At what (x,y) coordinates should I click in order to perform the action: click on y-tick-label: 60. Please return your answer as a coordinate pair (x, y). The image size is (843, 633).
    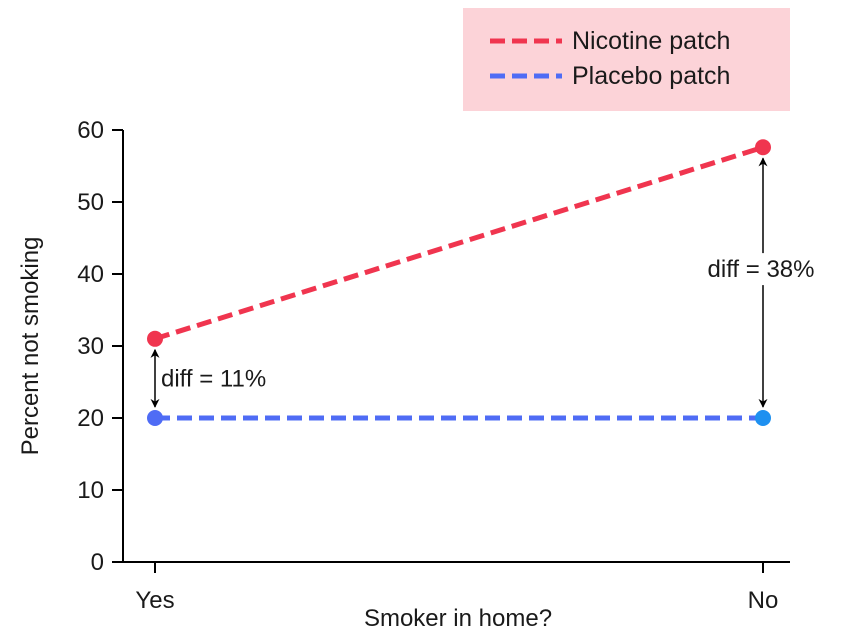
    Looking at the image, I should click on (90, 130).